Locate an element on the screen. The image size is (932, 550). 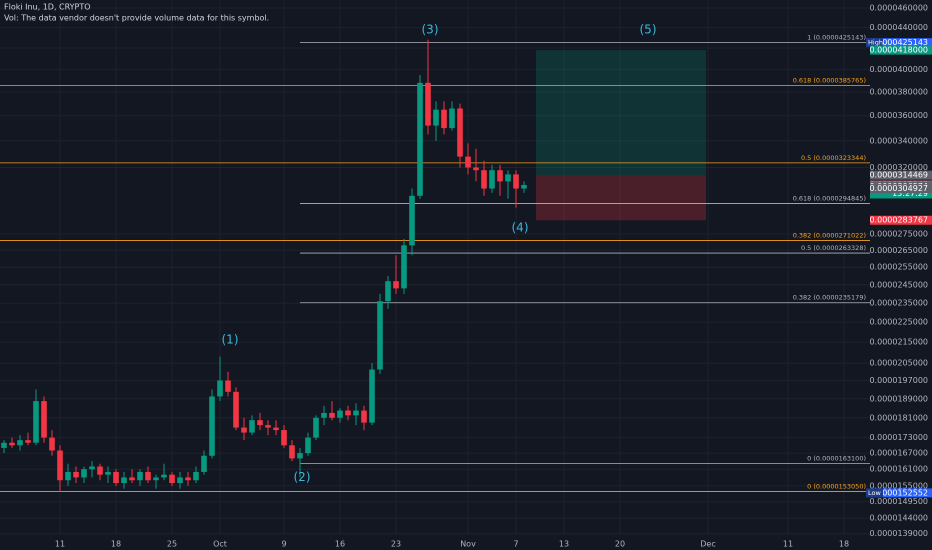
x-tick-label: 9 is located at coordinates (283, 544).